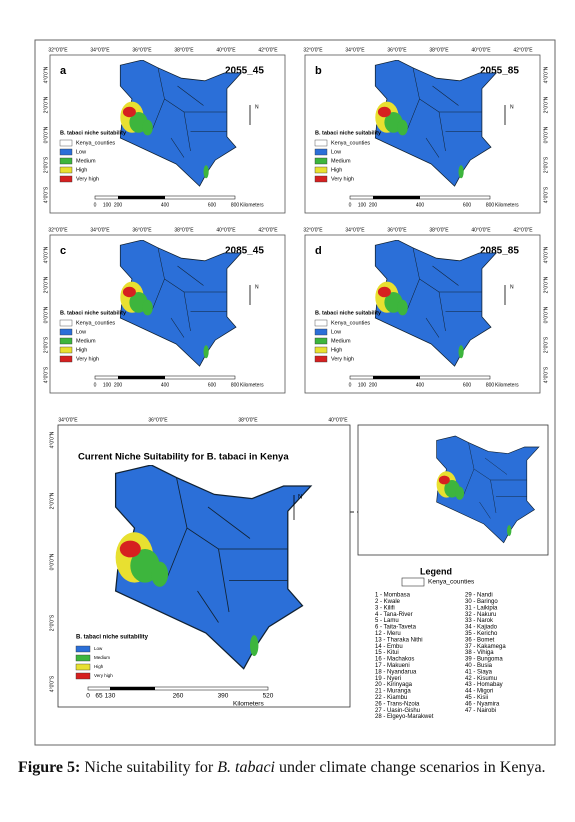  What do you see at coordinates (268, 696) in the screenshot?
I see `scale-tick: 520` at bounding box center [268, 696].